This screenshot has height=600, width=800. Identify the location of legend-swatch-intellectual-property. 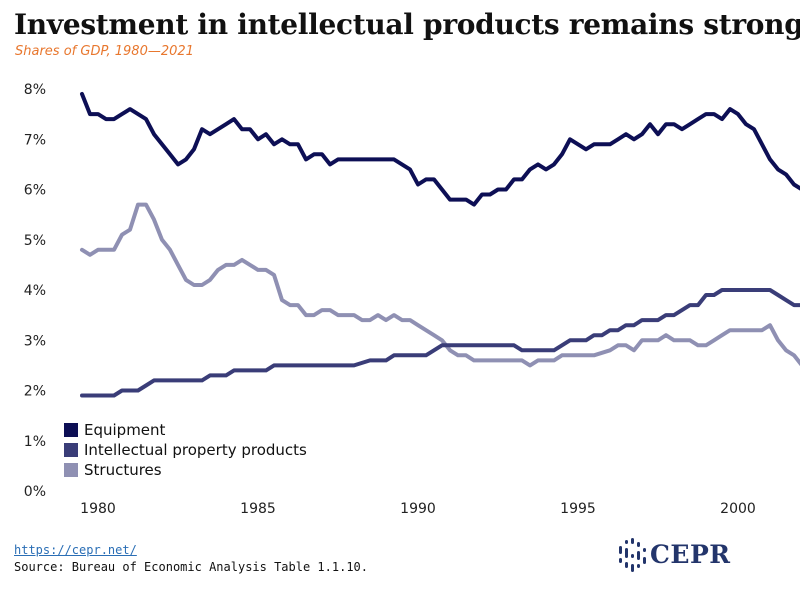
(71, 450).